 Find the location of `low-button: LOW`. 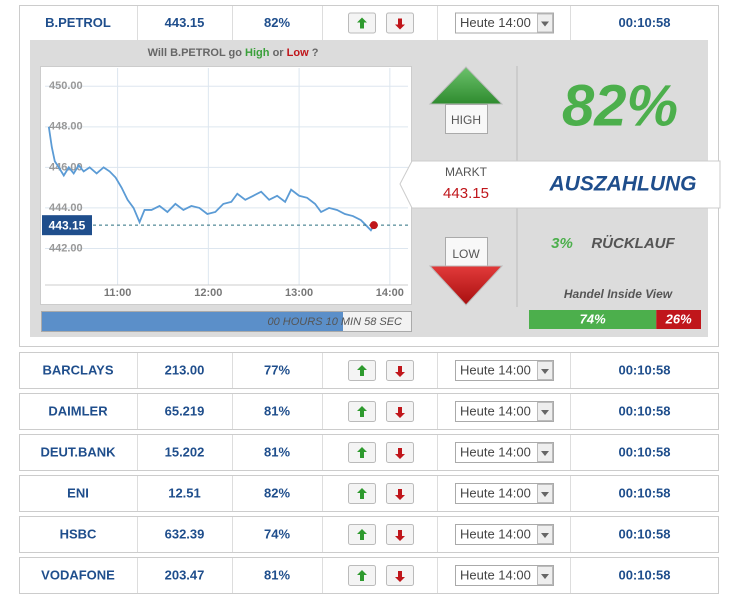

low-button: LOW is located at coordinates (466, 271).